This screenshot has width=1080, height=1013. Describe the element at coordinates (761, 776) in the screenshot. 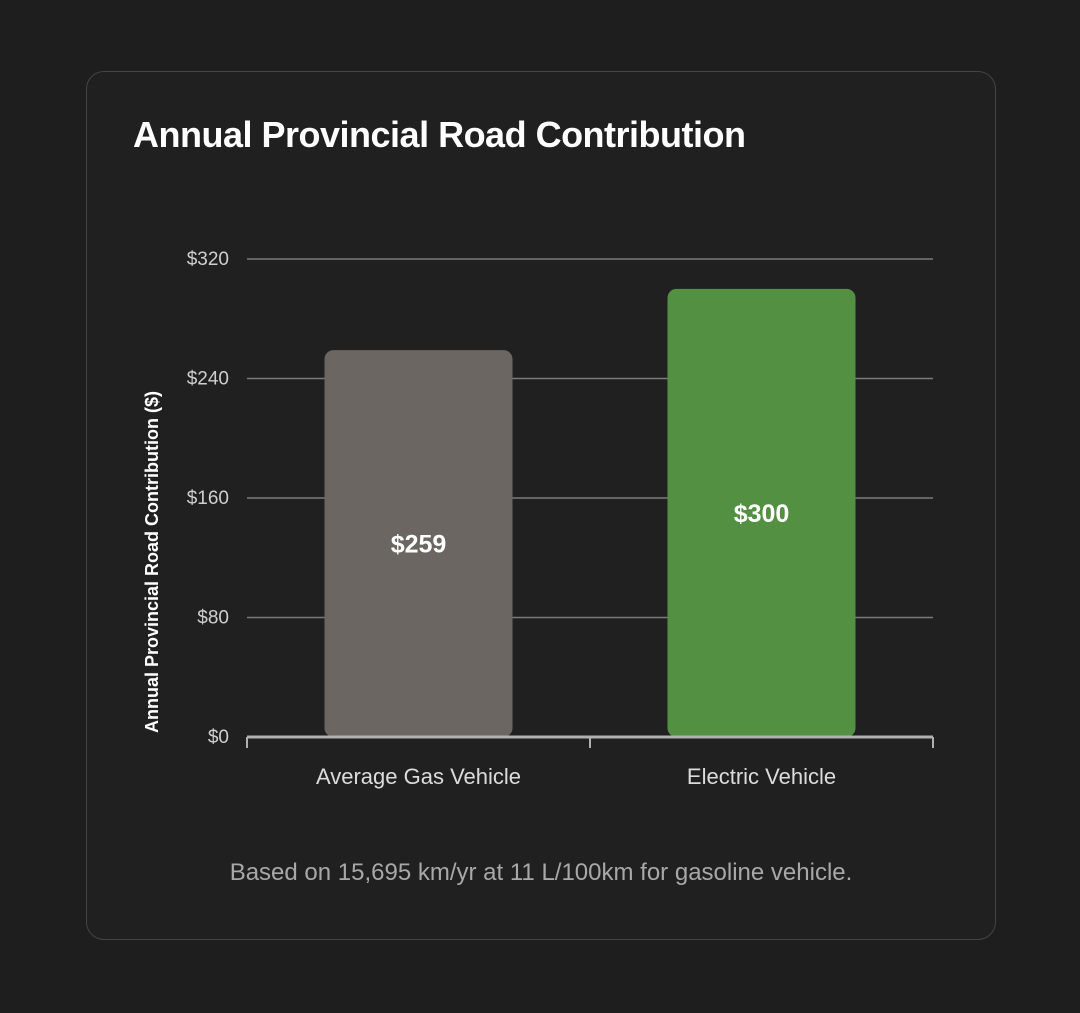

I see `x-tick-label: Electric Vehicle` at that location.